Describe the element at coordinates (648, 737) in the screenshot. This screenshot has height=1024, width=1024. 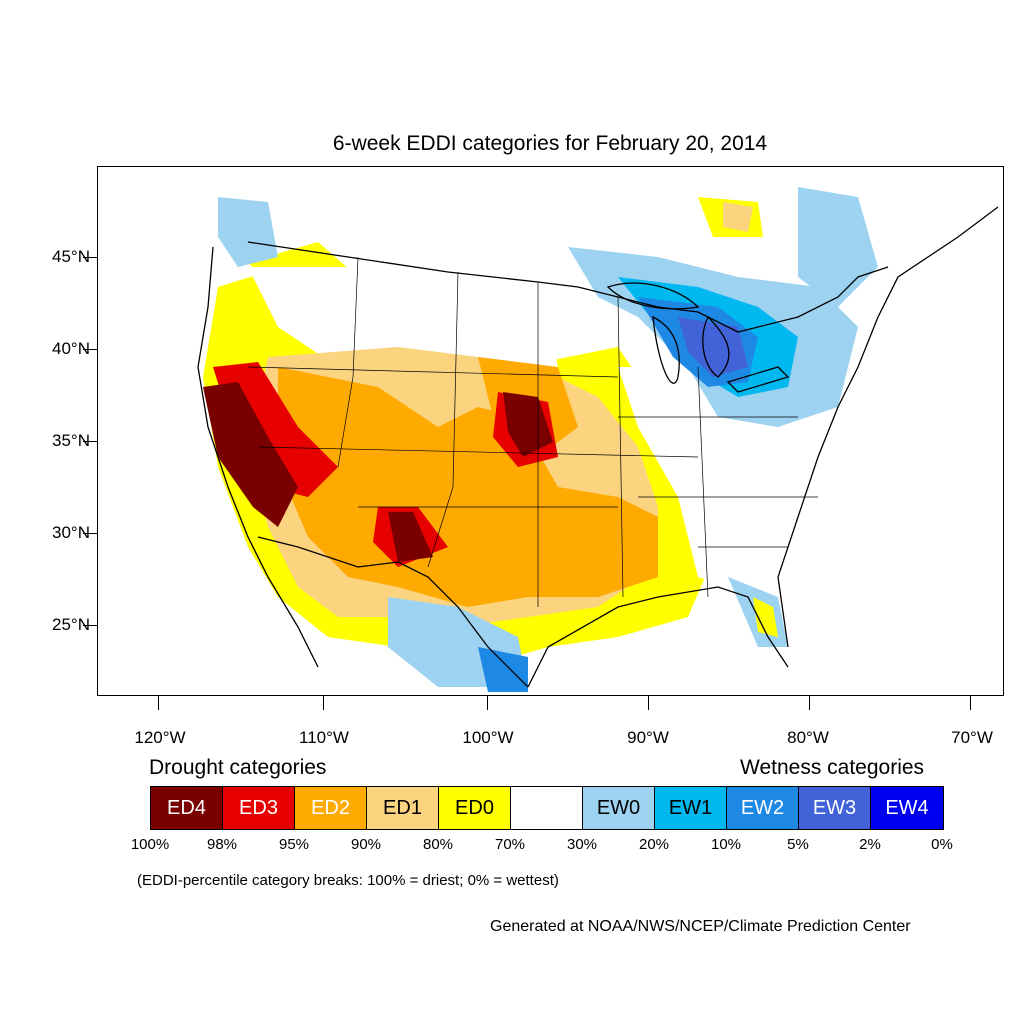
I see `lon-label-90: 90°W` at that location.